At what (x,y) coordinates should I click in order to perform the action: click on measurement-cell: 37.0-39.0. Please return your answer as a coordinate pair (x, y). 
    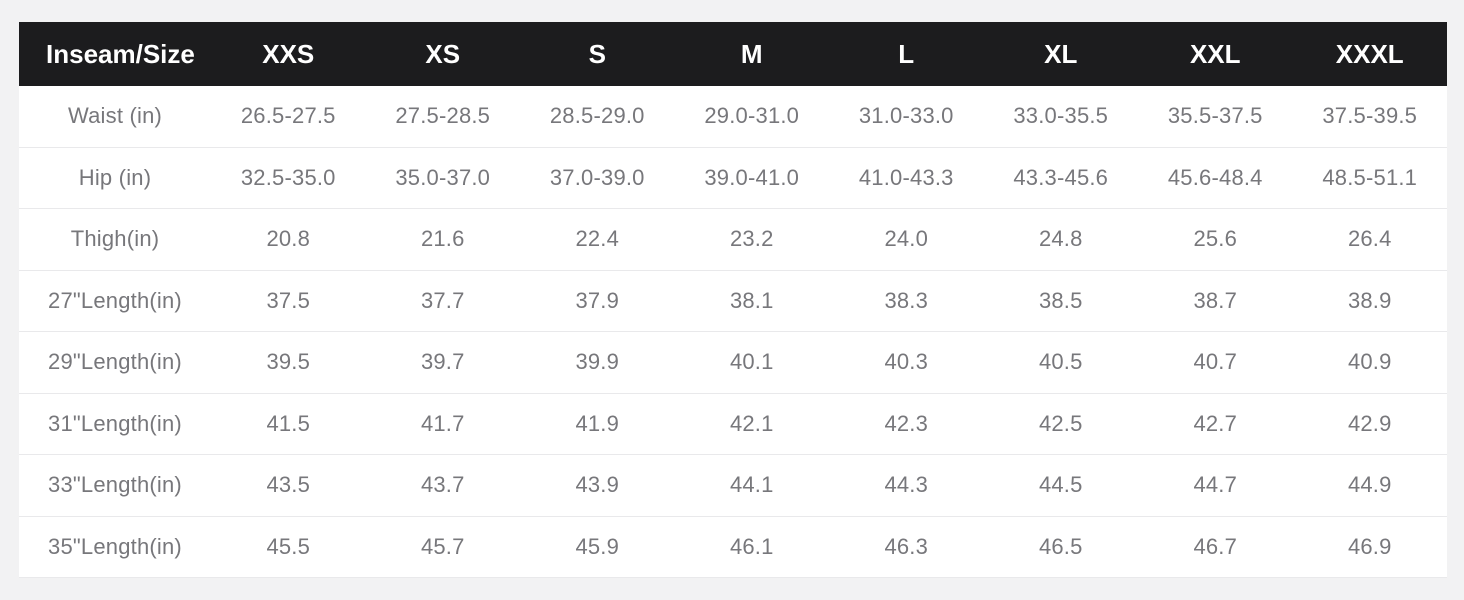
    Looking at the image, I should click on (597, 178).